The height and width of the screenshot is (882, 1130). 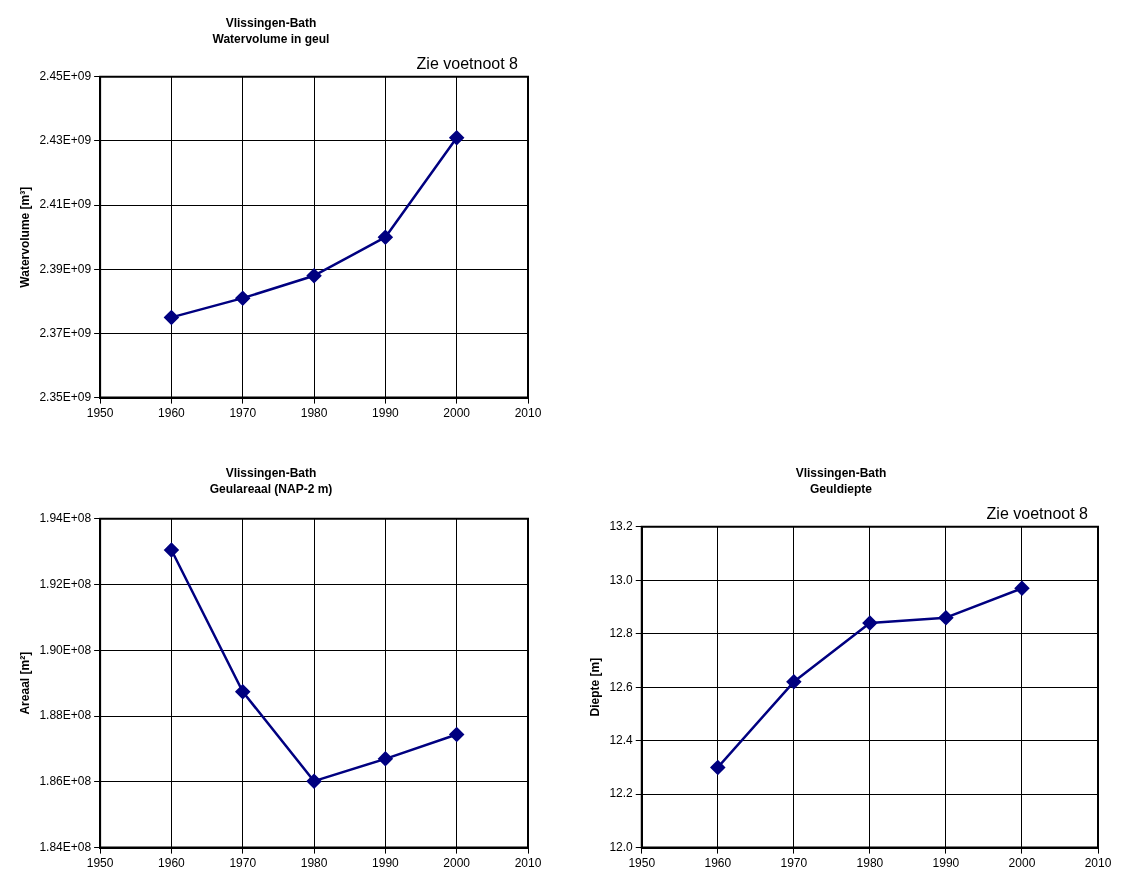 I want to click on y-tick-label: 2.41E+09, so click(x=65, y=204).